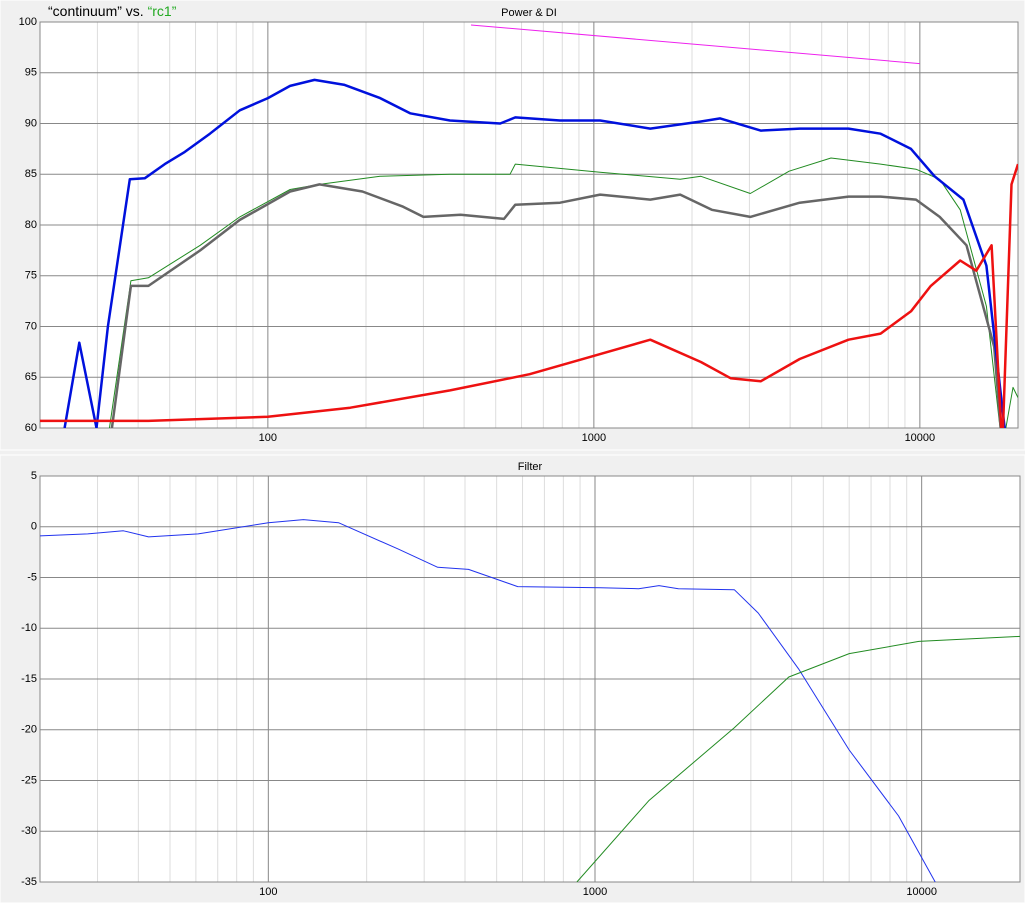  Describe the element at coordinates (31, 428) in the screenshot. I see `y-tick-label: 60` at that location.